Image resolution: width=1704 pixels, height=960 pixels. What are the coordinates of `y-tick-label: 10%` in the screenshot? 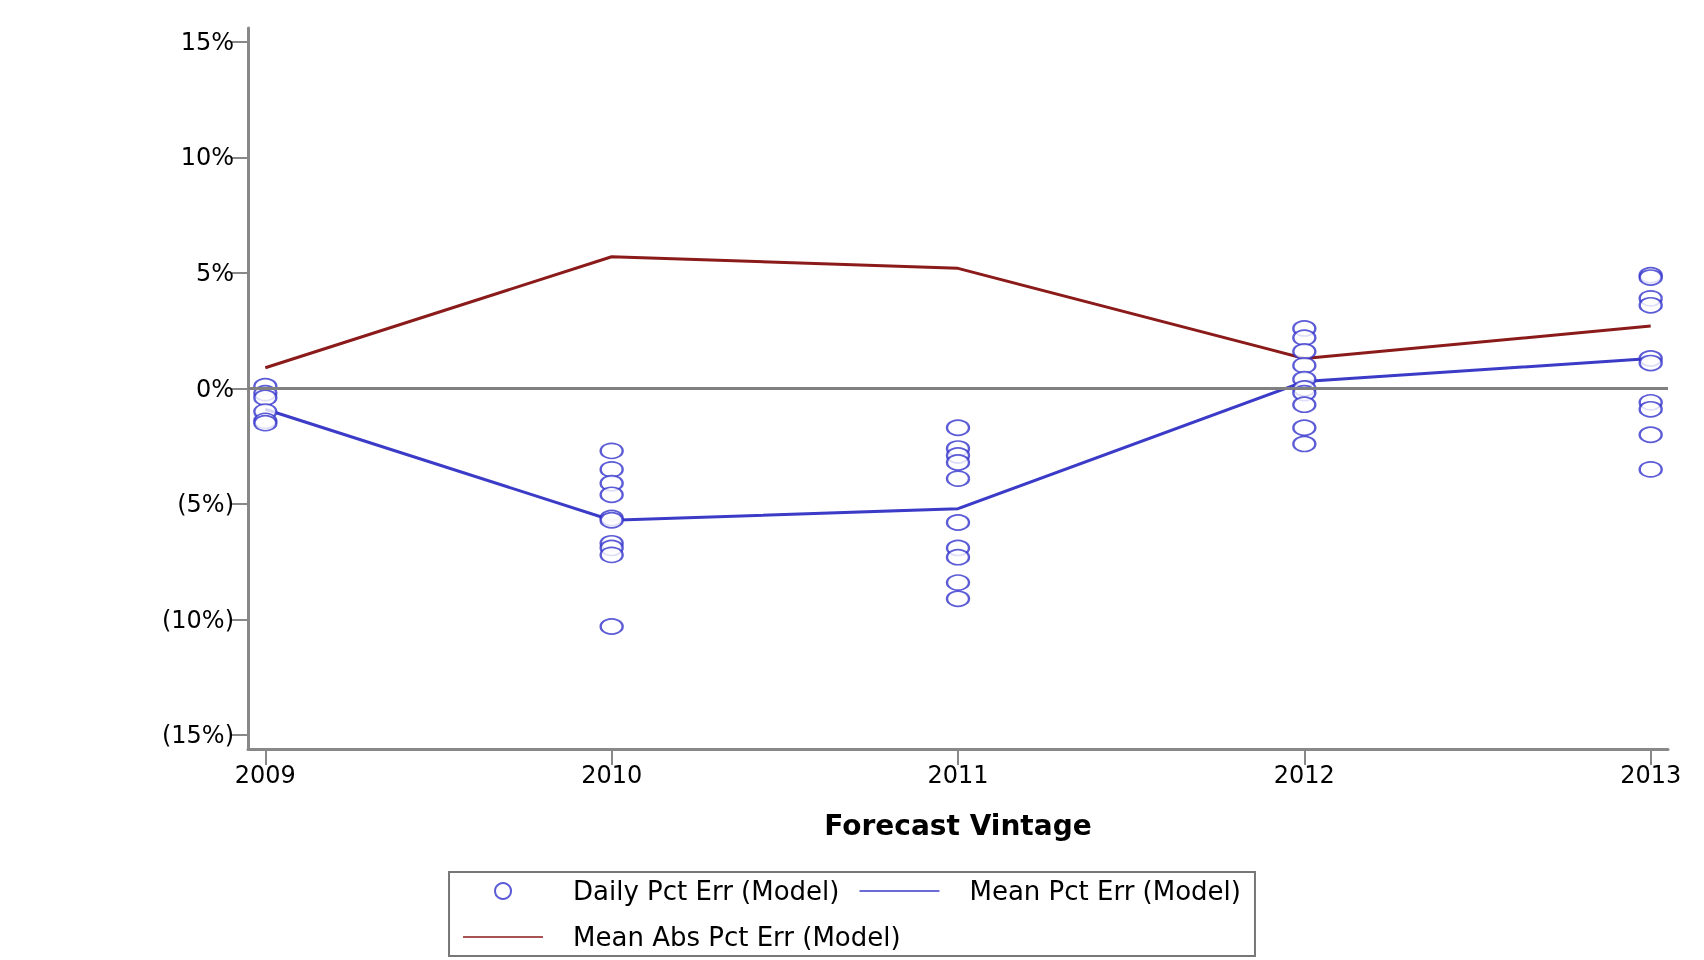 It's located at (207, 157).